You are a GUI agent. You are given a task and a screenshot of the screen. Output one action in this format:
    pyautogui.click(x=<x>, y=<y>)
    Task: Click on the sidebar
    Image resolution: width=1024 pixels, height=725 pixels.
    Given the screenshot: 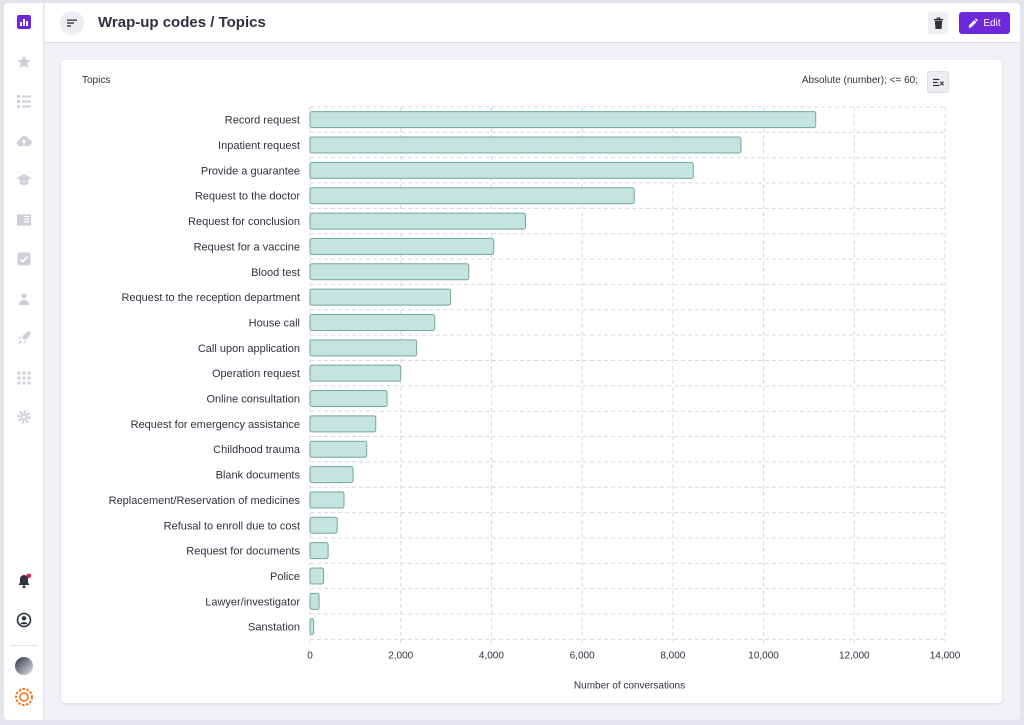 What is the action you would take?
    pyautogui.click(x=24, y=361)
    